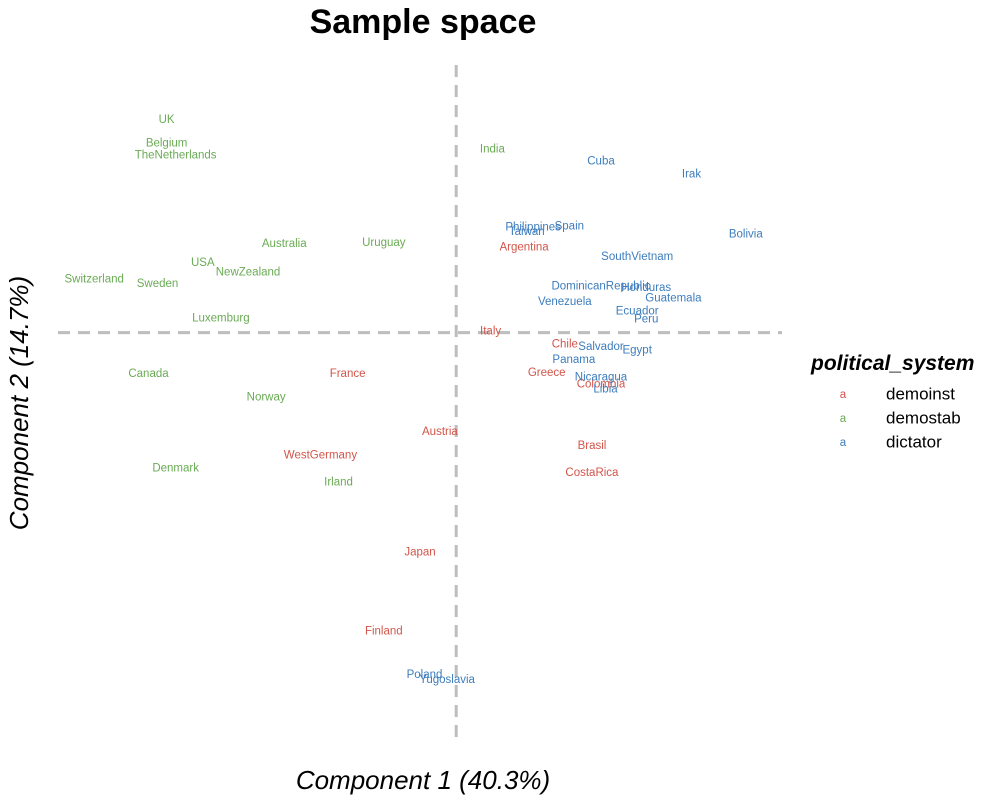 The height and width of the screenshot is (800, 1000). I want to click on legend-item-dictator: a dictator, so click(891, 441).